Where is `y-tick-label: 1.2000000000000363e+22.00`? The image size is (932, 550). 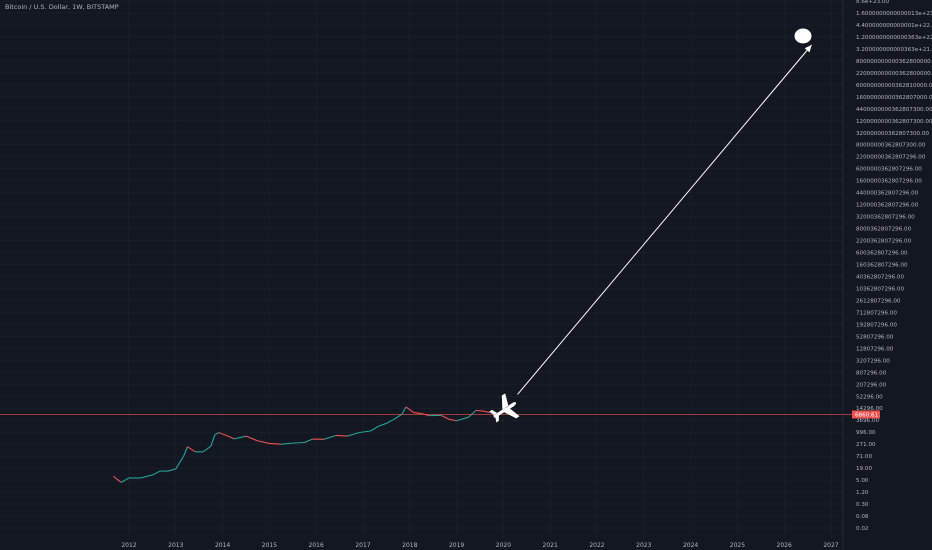 y-tick-label: 1.2000000000000363e+22.00 is located at coordinates (894, 38).